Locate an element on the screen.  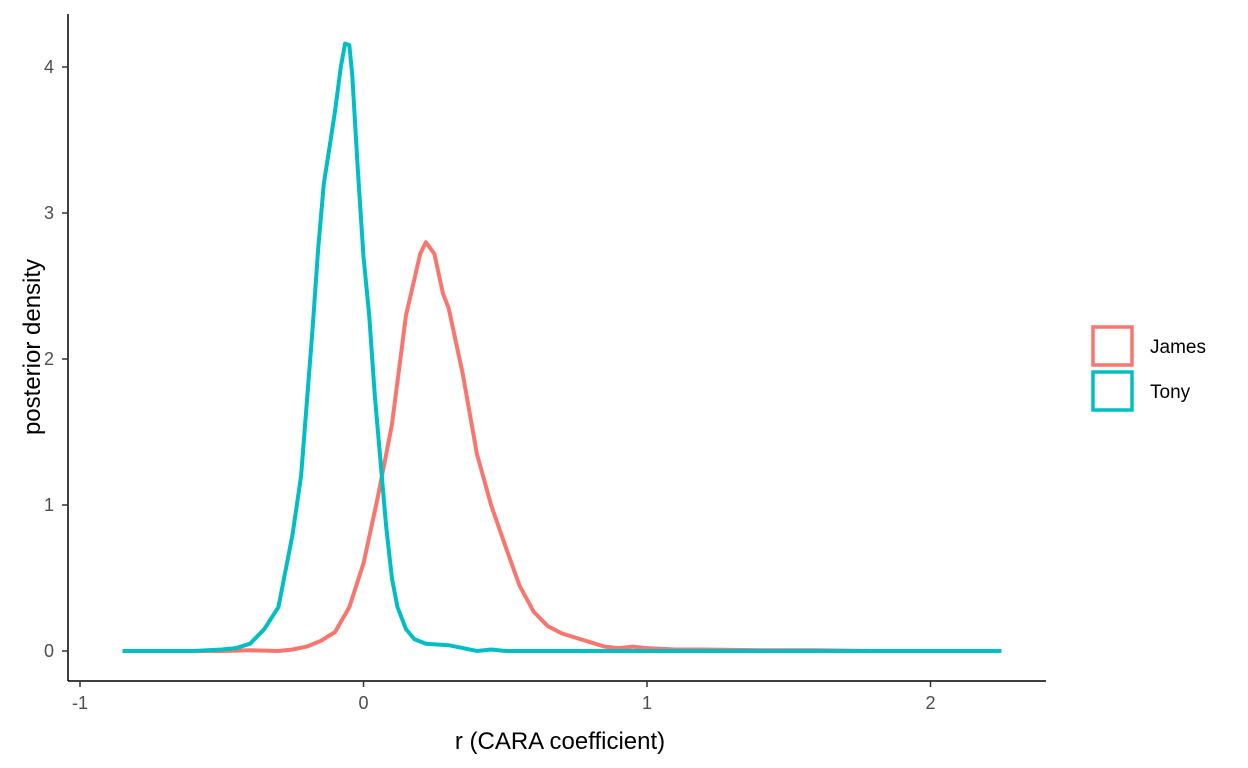
x-axis-title: r (CARA coefficient) is located at coordinates (560, 741).